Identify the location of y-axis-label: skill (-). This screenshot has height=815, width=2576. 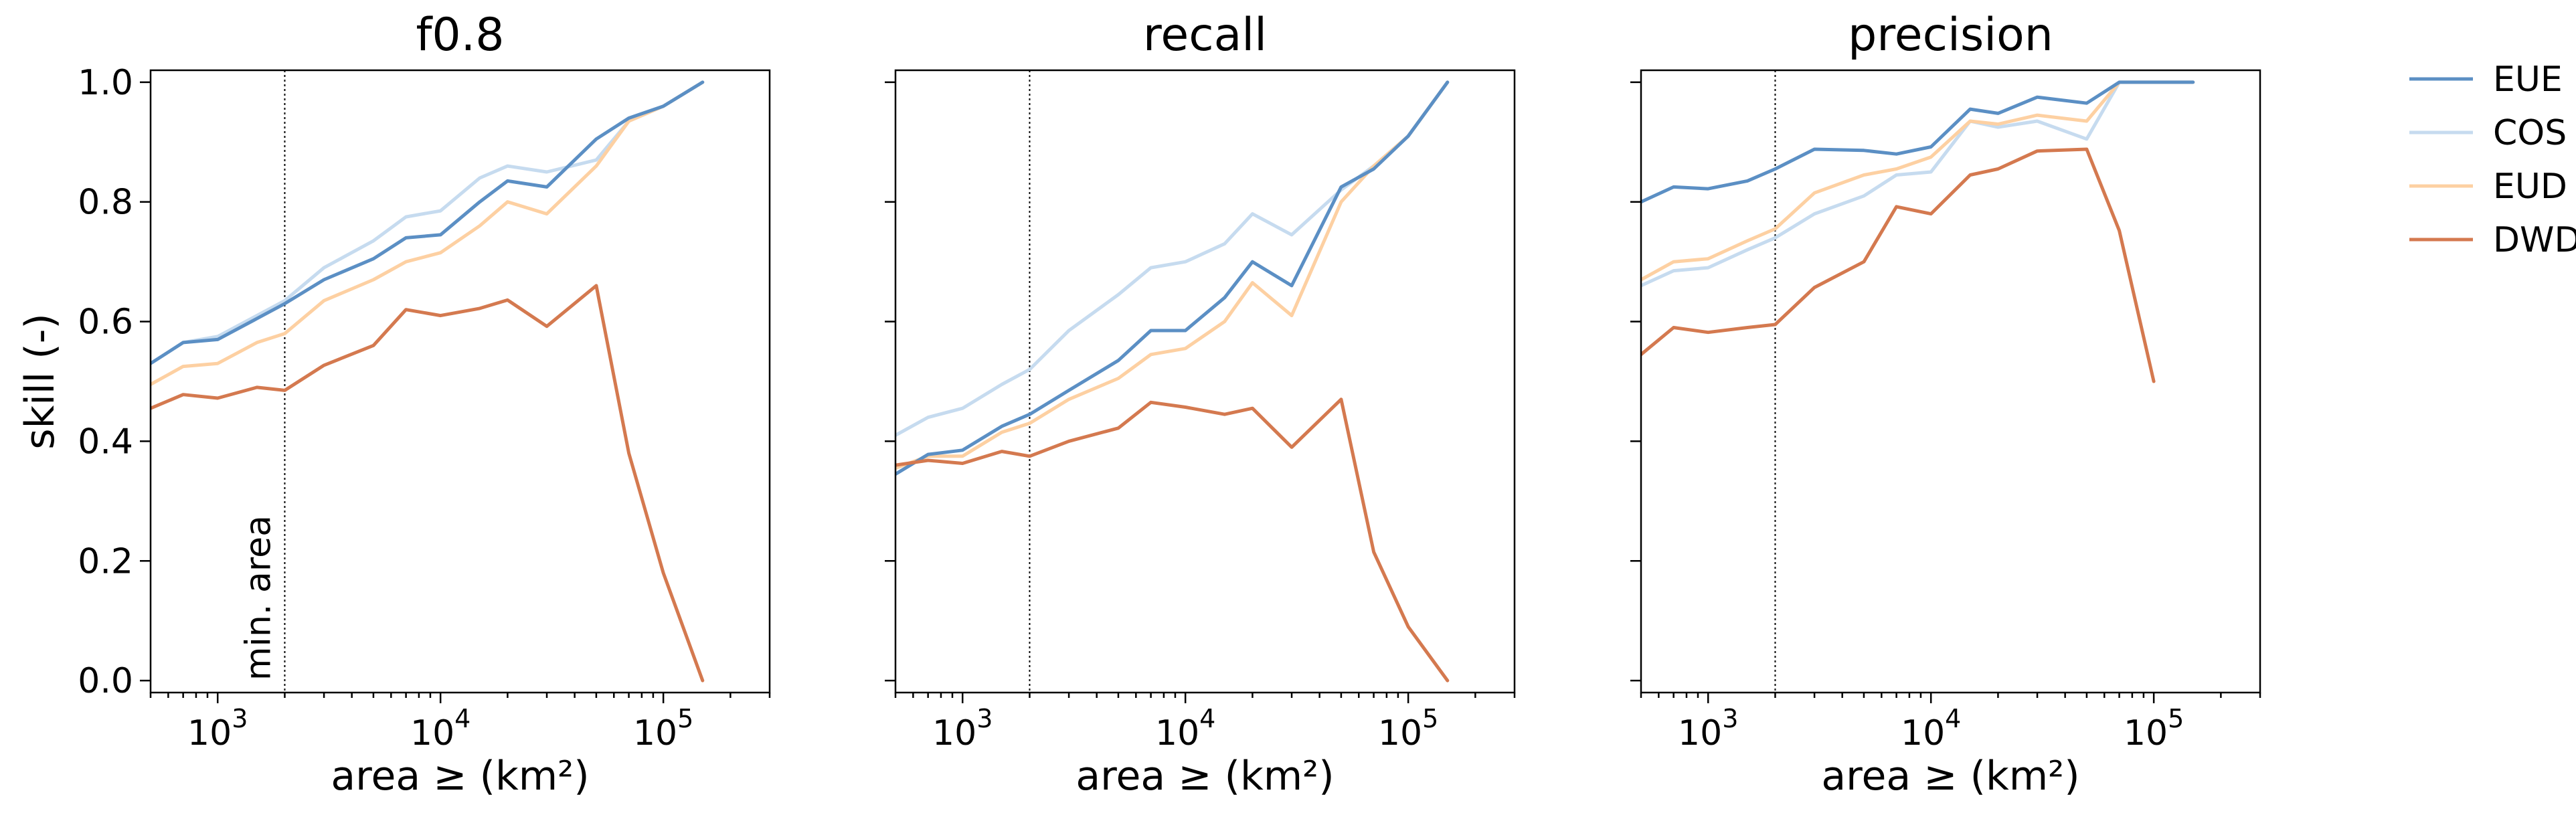
(40, 381).